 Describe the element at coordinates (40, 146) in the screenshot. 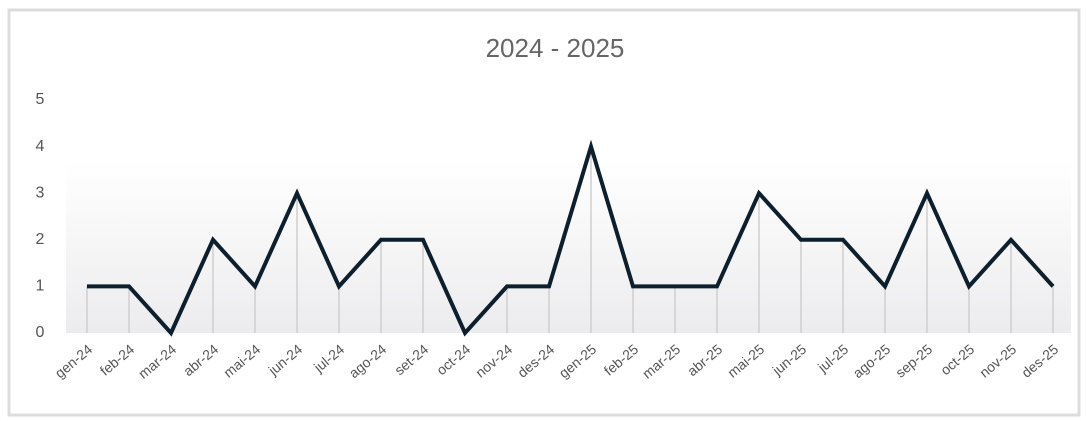

I see `y-tick-label: 4` at that location.